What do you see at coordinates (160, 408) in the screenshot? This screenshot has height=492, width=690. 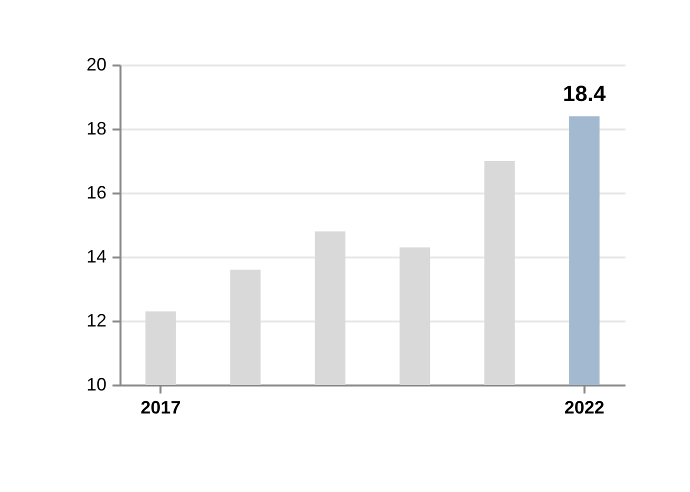 I see `x-tick-label: 2017` at bounding box center [160, 408].